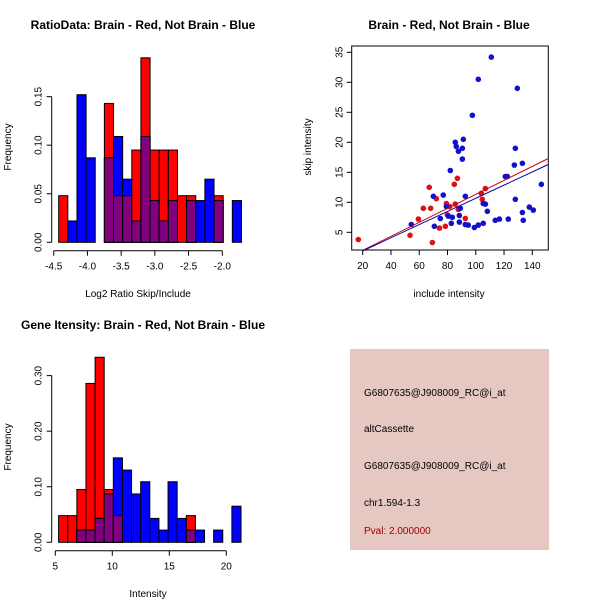 The height and width of the screenshot is (600, 600). What do you see at coordinates (532, 266) in the screenshot?
I see `scatter-x-tick-label: 140` at bounding box center [532, 266].